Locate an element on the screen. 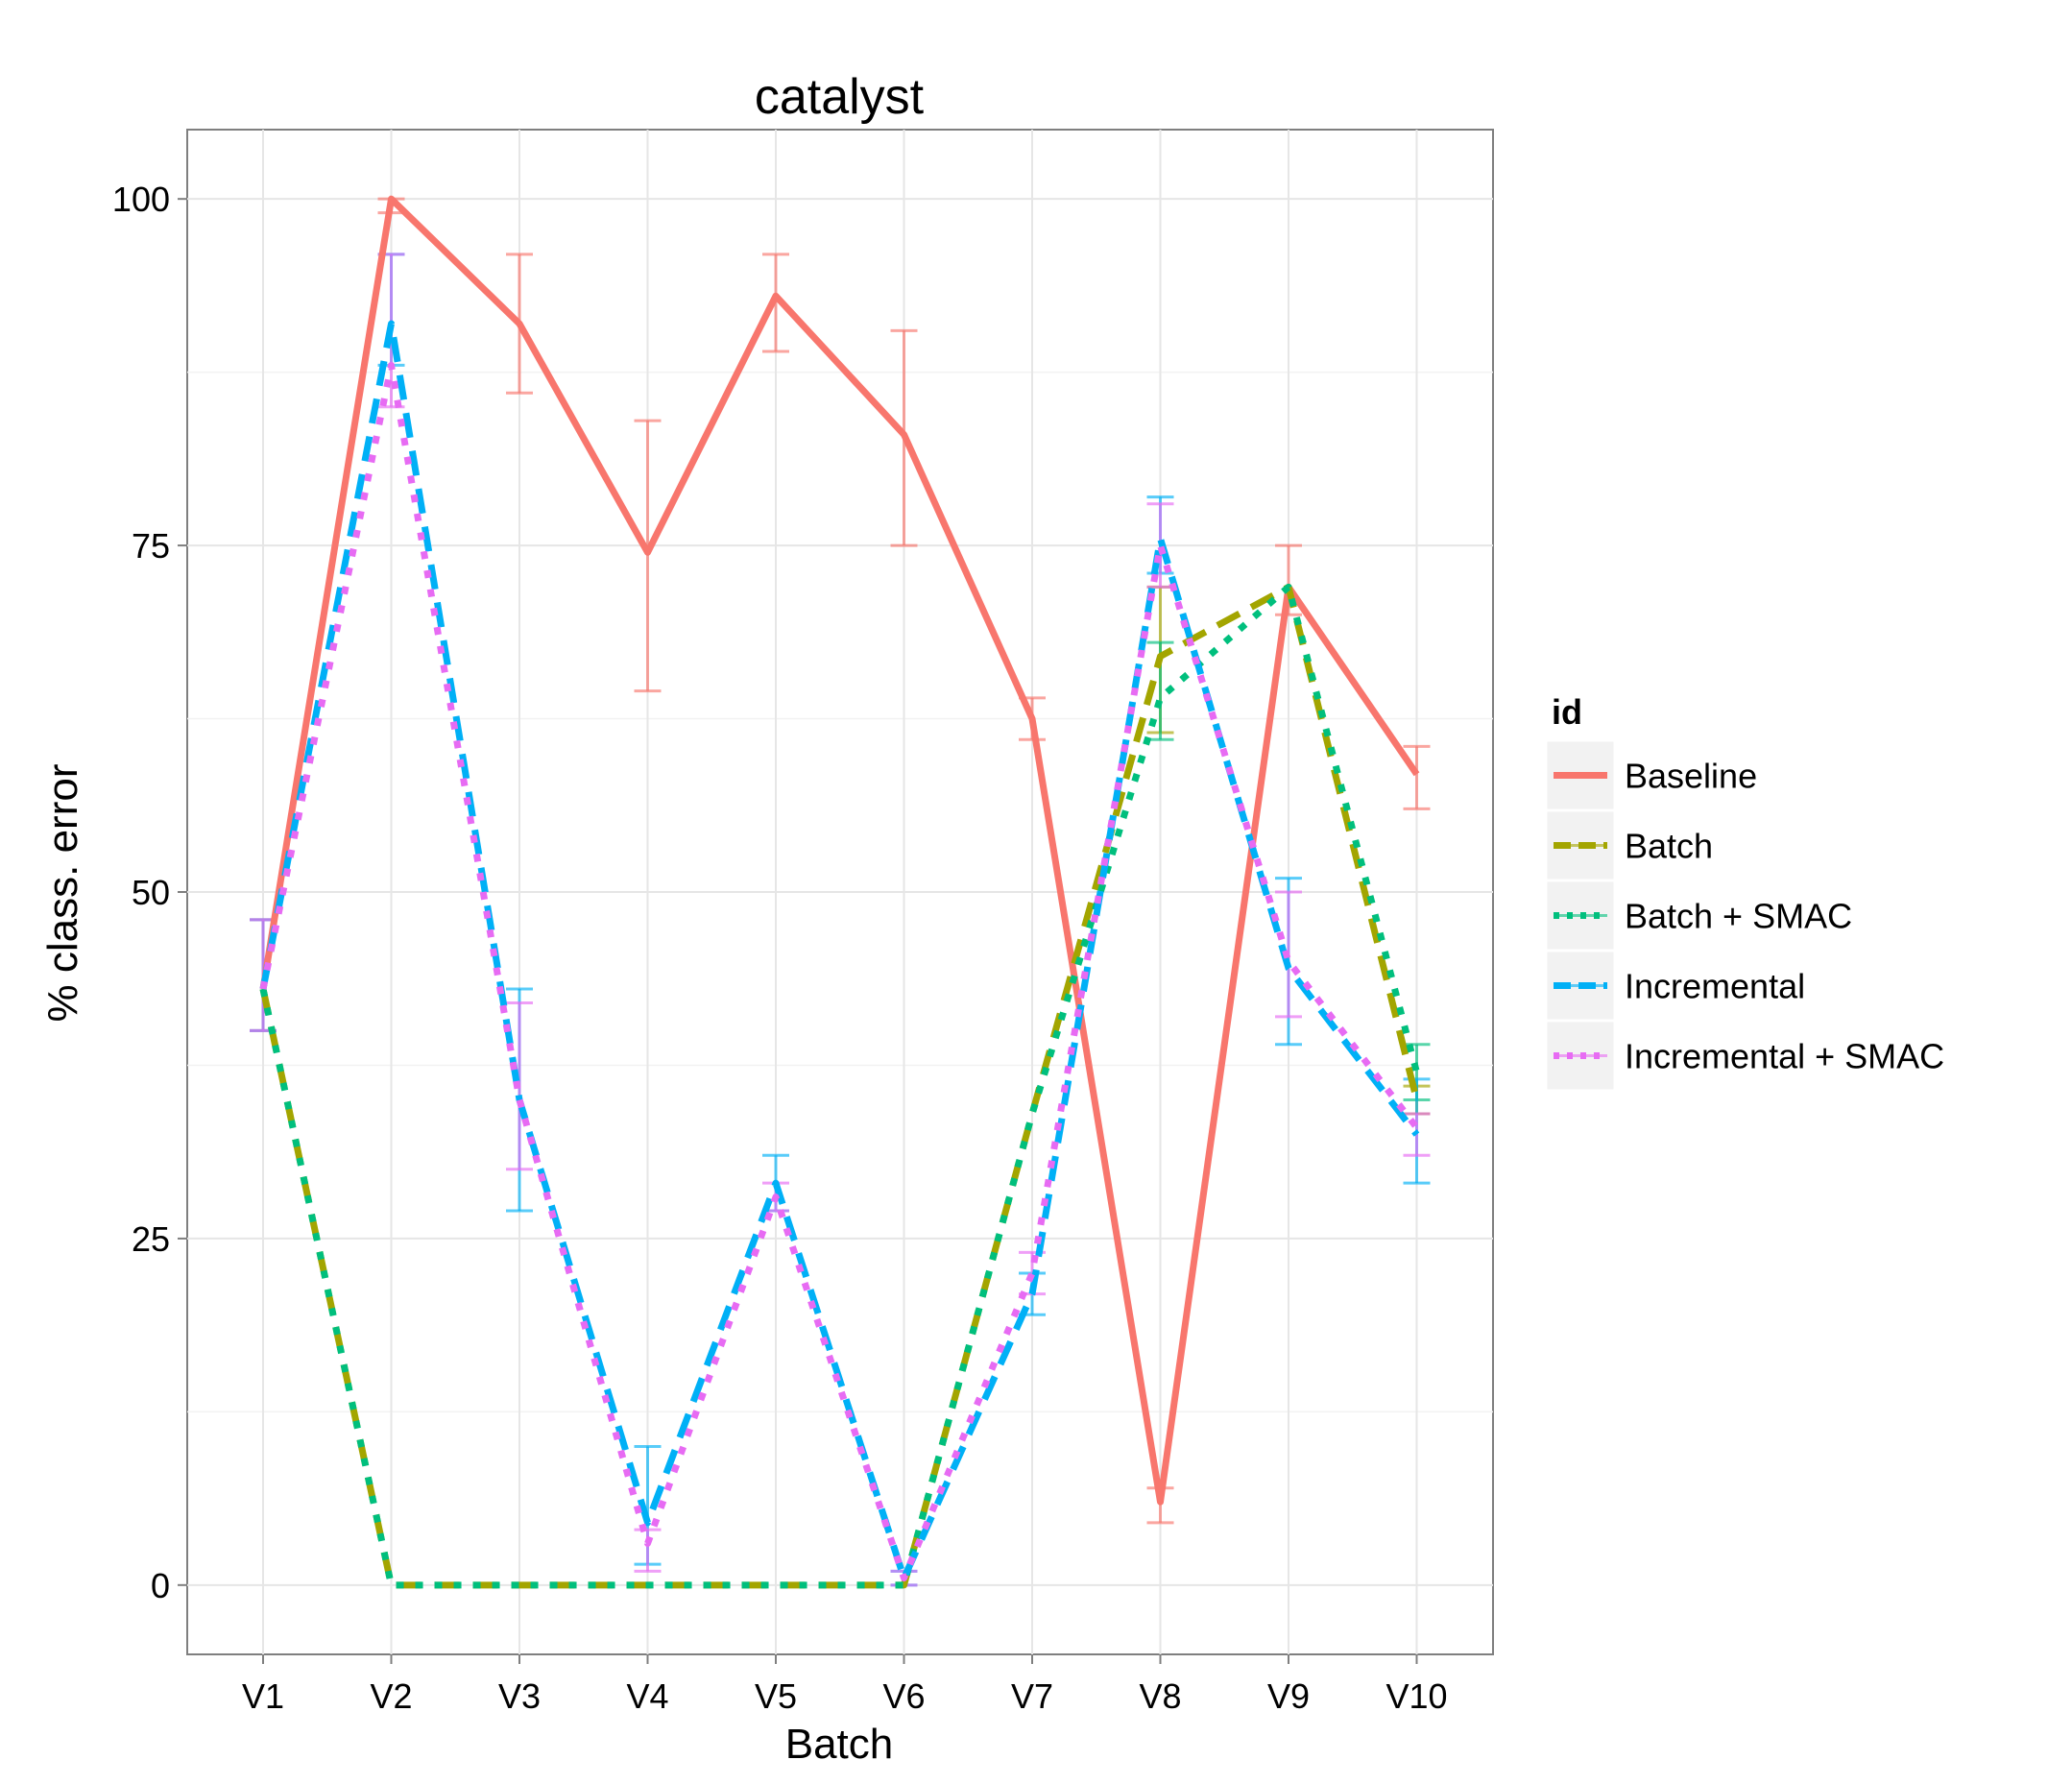 This screenshot has width=2072, height=1784. x-tick-label: V3 is located at coordinates (519, 1696).